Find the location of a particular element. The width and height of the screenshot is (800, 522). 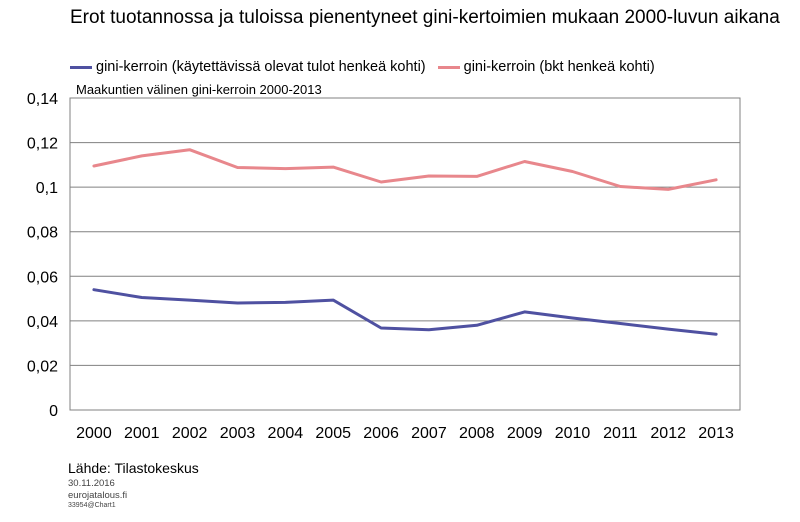

y-tick-label: 0,04 is located at coordinates (42, 322).